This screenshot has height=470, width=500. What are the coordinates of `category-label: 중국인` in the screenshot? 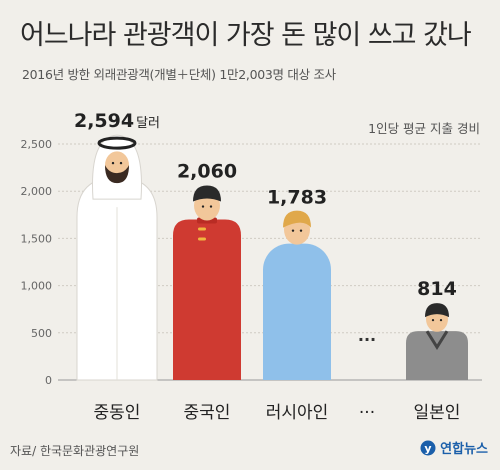 It's located at (207, 413).